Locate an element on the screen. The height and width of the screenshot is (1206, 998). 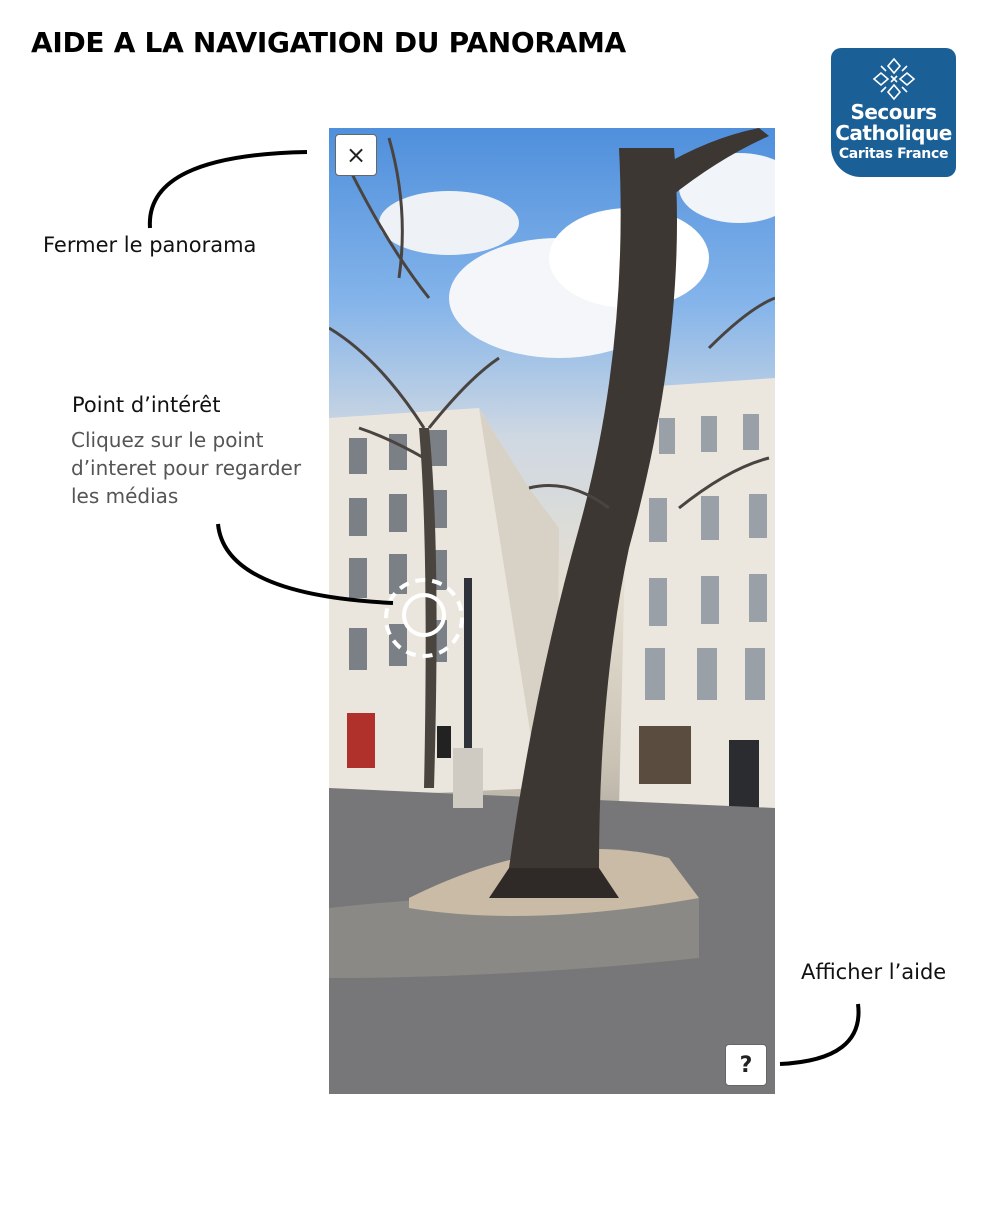
close-icon: × is located at coordinates (356, 155).